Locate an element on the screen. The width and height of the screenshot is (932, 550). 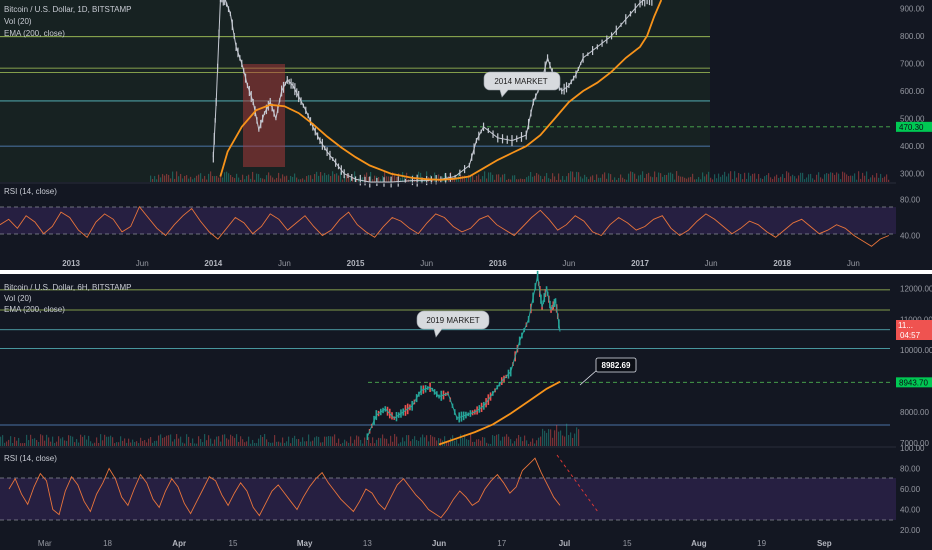
bottom-rsi-label: RSI (14, close) is located at coordinates (30, 458).